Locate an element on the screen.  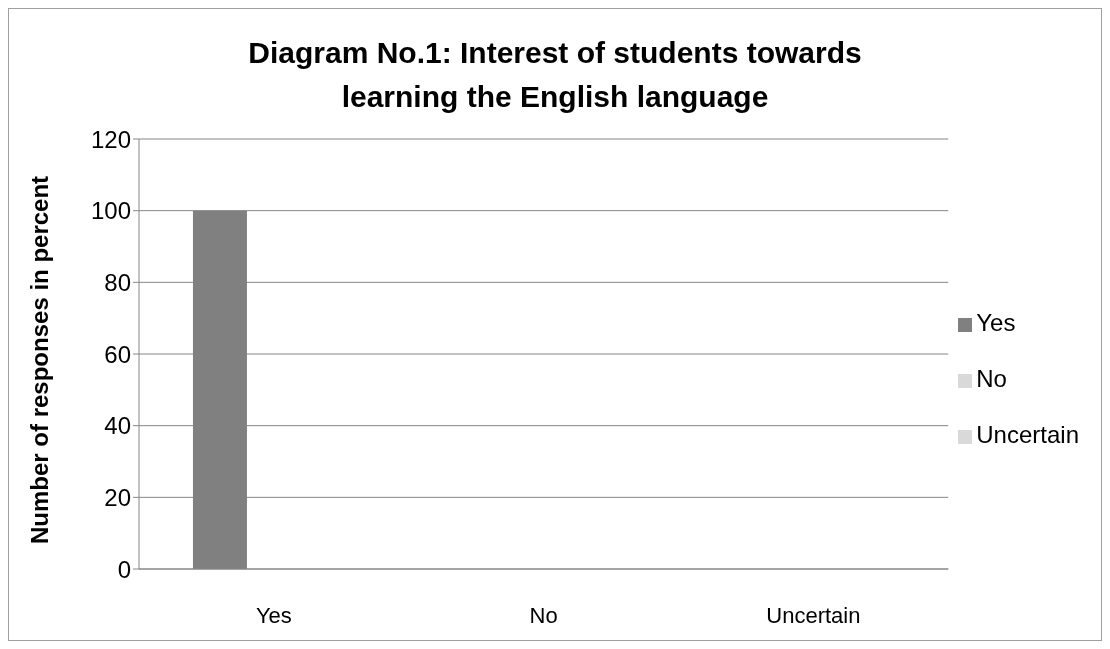
chart-title: Diagram No.1: Interest of students towards learning the English language is located at coordinates (555, 75).